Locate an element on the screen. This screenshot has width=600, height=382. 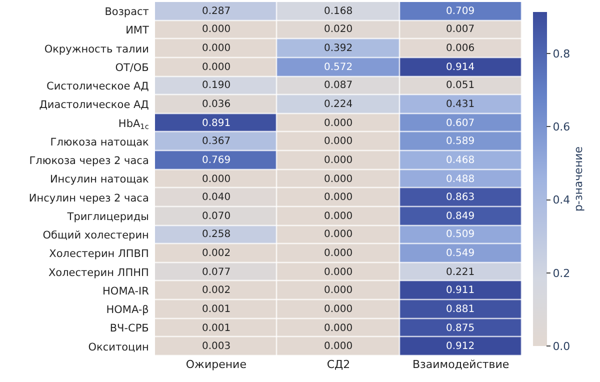
color-bar-label: 0.2 is located at coordinates (561, 273).